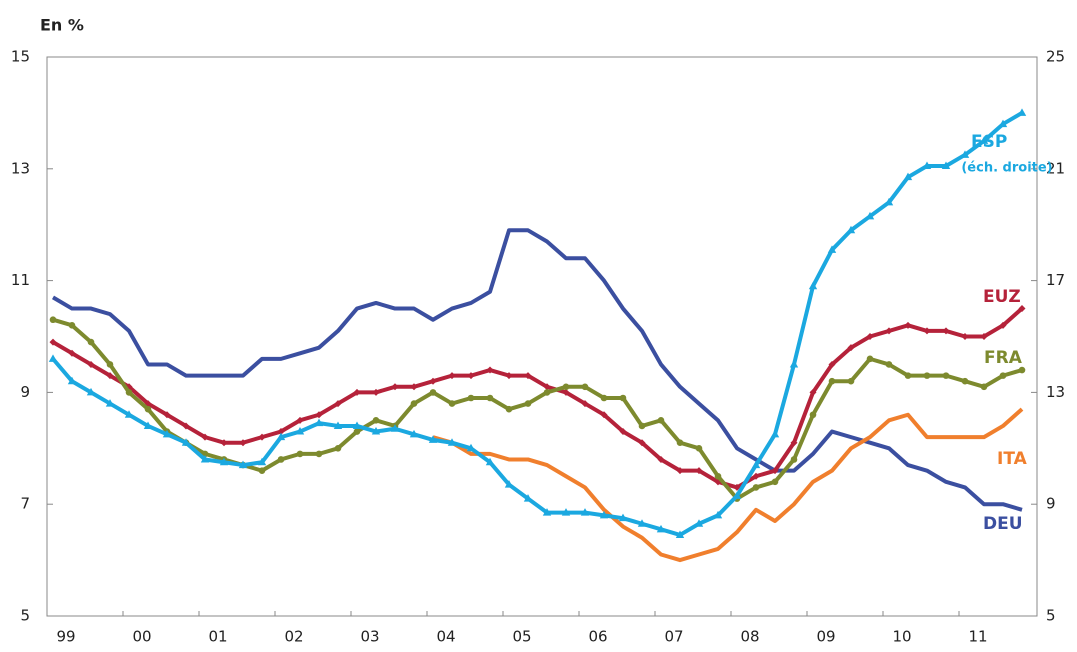  Describe the element at coordinates (977, 637) in the screenshot. I see `x-tick-label: 11` at that location.